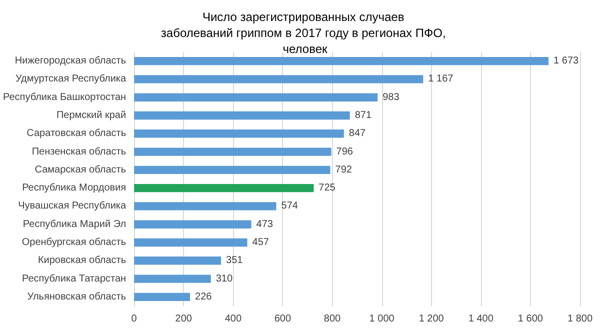  What do you see at coordinates (345, 152) in the screenshot?
I see `data-label: 796` at bounding box center [345, 152].